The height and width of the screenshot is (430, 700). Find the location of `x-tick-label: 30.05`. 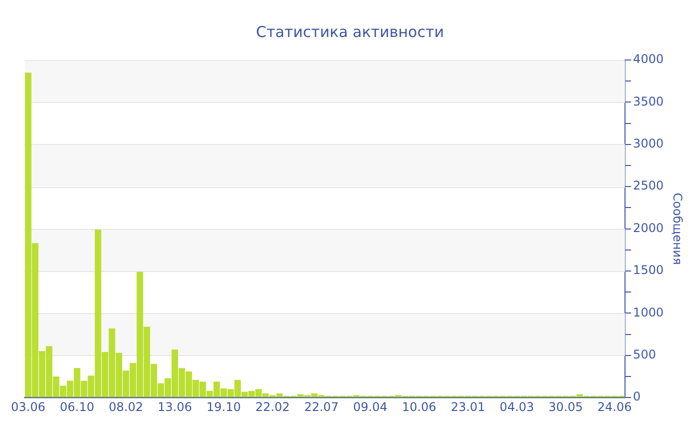

x-tick-label: 30.05 is located at coordinates (565, 407).